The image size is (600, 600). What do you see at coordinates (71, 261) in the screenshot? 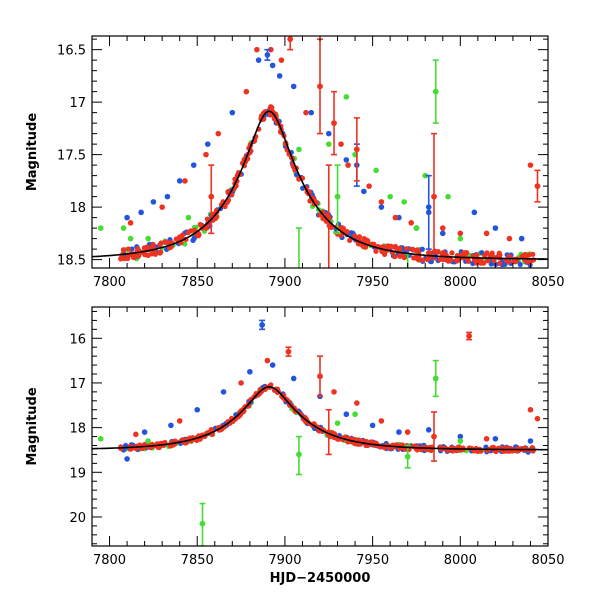
I see `y-tick-label: 18.5` at bounding box center [71, 261].